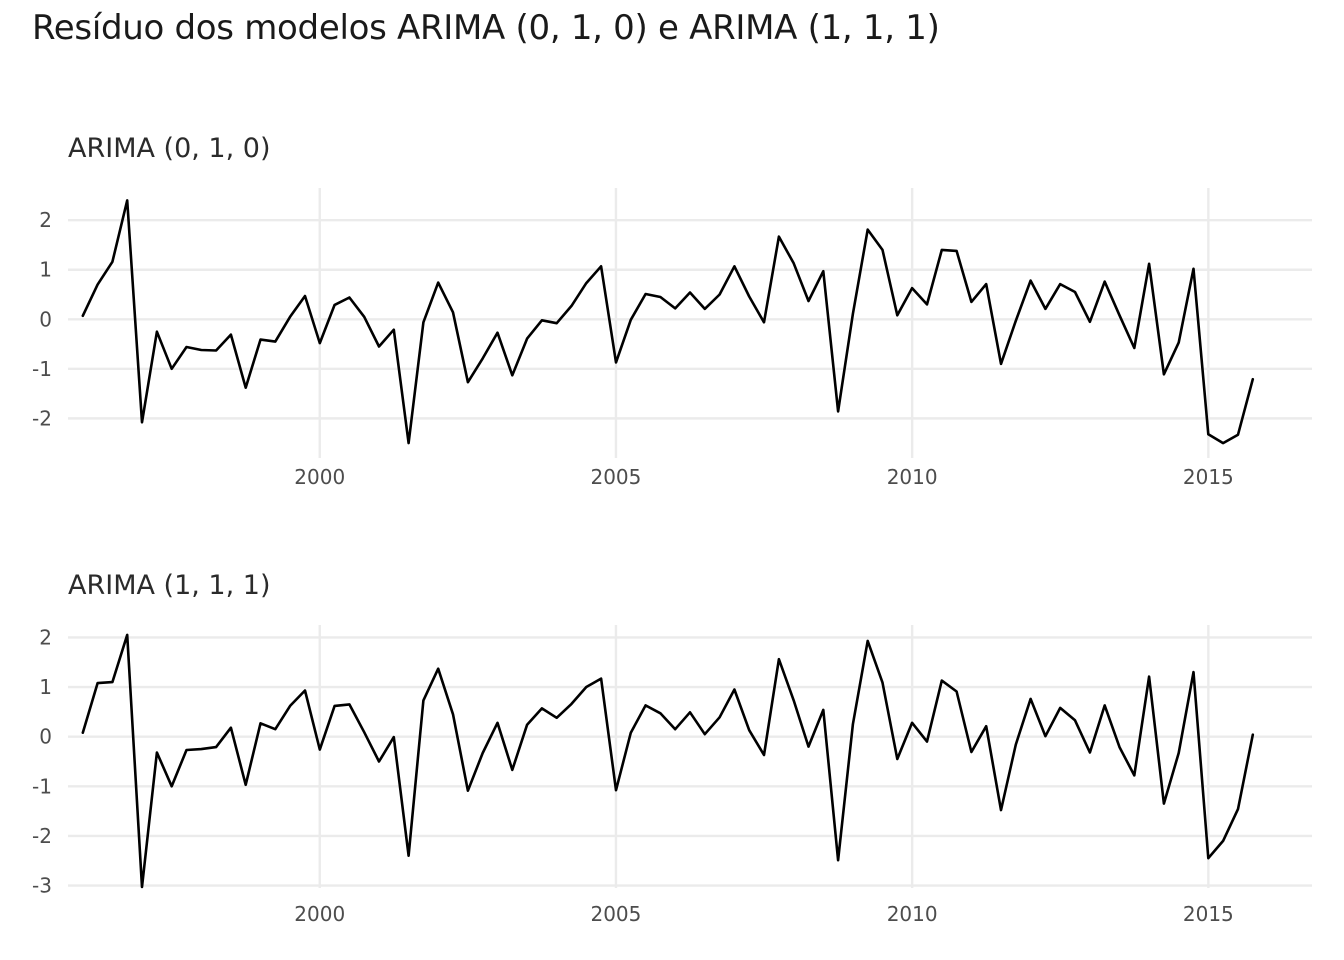 Image resolution: width=1344 pixels, height=960 pixels. Describe the element at coordinates (169, 148) in the screenshot. I see `panel-title-arima-010: ARIMA (0, 1, 0)` at that location.